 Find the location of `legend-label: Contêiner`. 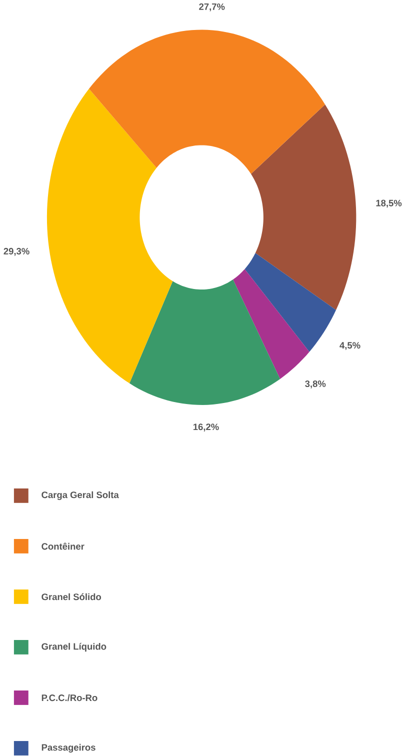

legend-label: Contêiner is located at coordinates (63, 546).